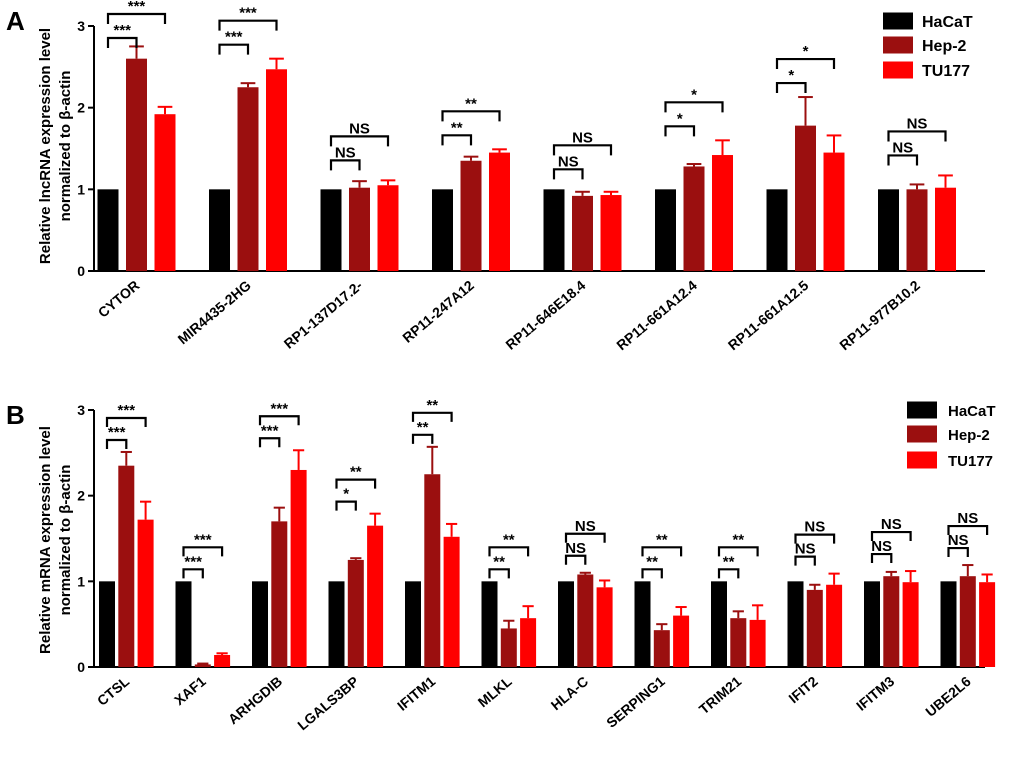 The image size is (1020, 758). Describe the element at coordinates (694, 94) in the screenshot. I see `sig-bracket-far-label: *` at that location.